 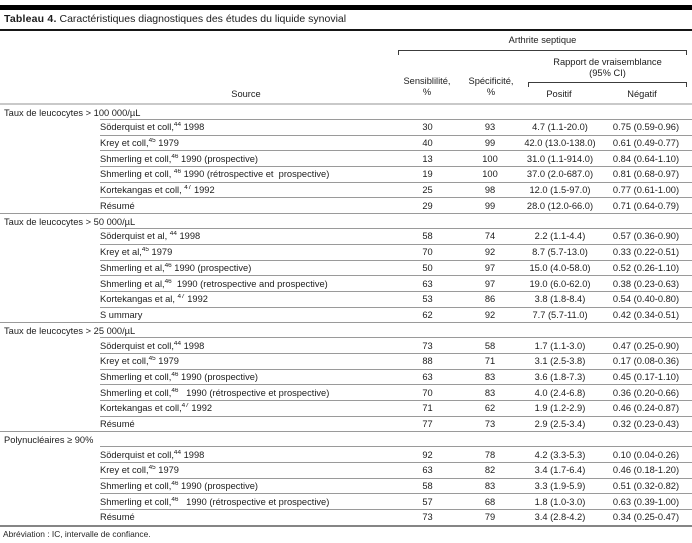 What do you see at coordinates (427, 470) in the screenshot?
I see `sensitivity-cell: 63` at bounding box center [427, 470].